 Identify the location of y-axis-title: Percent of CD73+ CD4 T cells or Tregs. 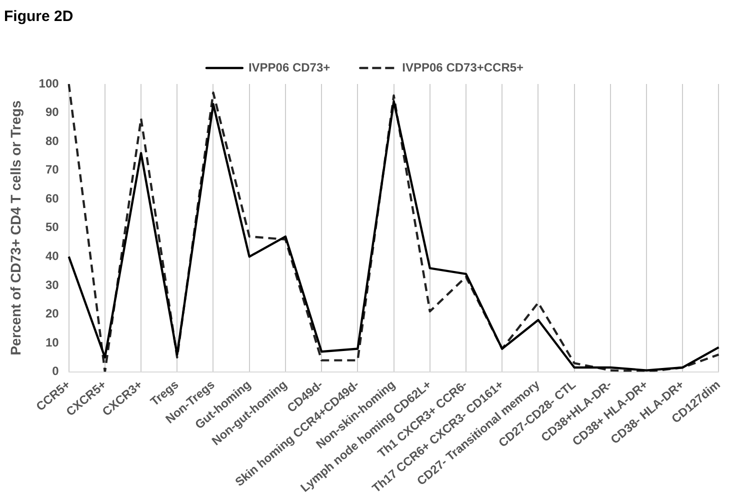
(15, 228).